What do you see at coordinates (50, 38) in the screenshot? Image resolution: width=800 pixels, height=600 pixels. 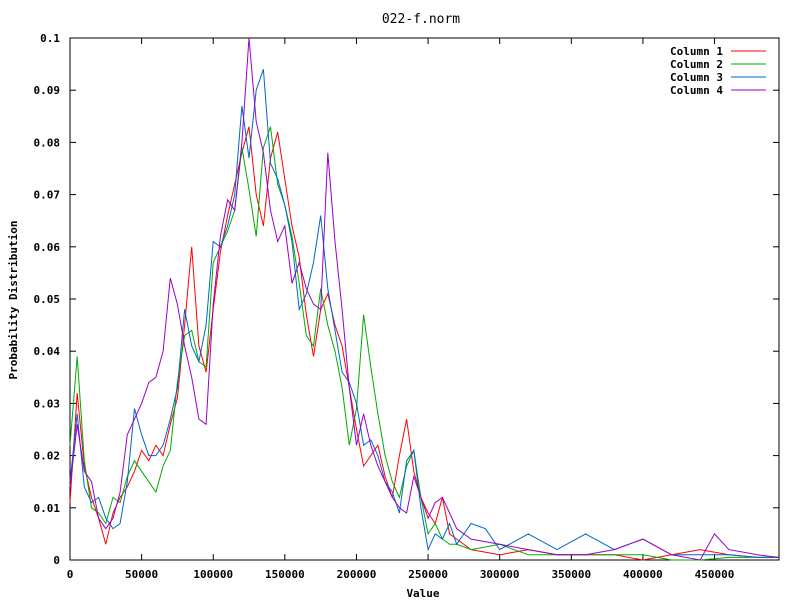 I see `y-tick-label: 0.1` at bounding box center [50, 38].